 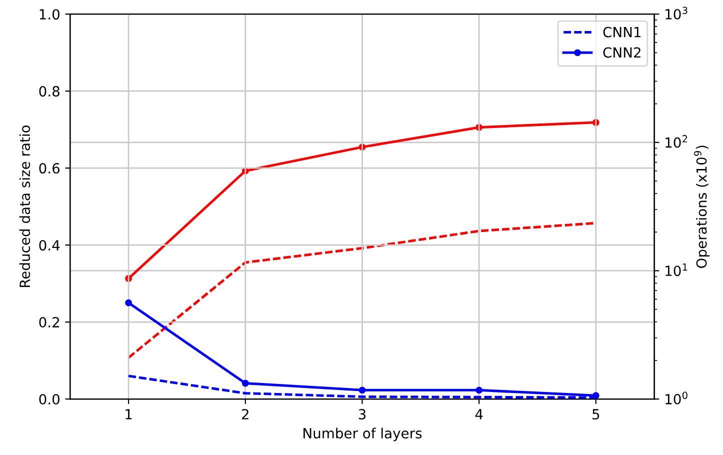 What do you see at coordinates (49, 245) in the screenshot?
I see `y-tick-label: 0.4` at bounding box center [49, 245].